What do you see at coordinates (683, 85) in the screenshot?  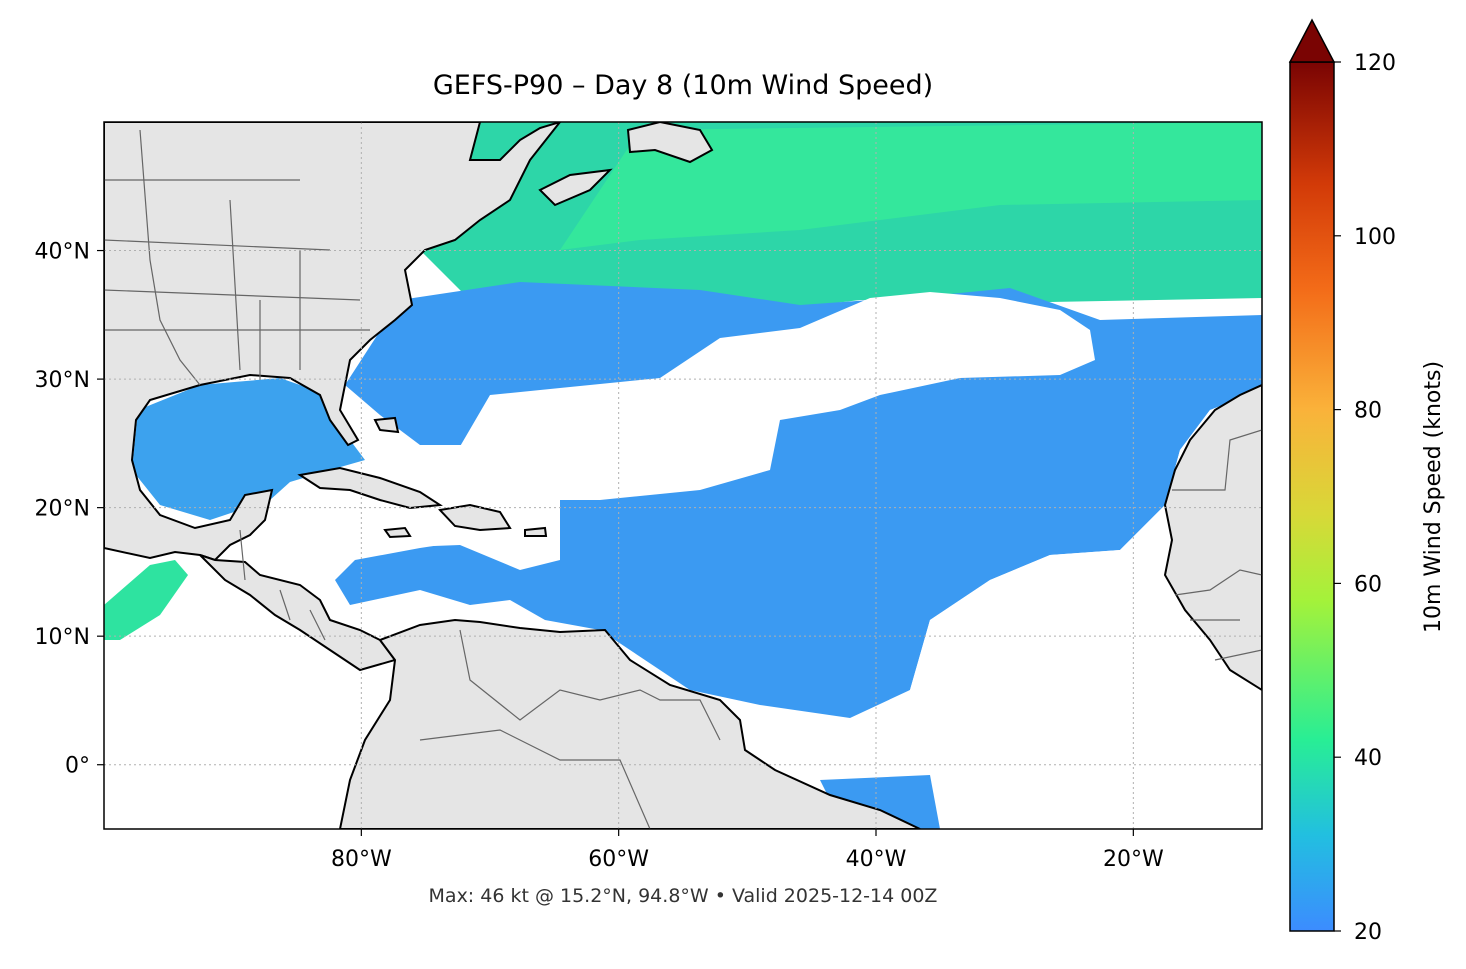 I see `map-title: GEFS-P90 – Day 8 (10m Wind Speed)` at bounding box center [683, 85].